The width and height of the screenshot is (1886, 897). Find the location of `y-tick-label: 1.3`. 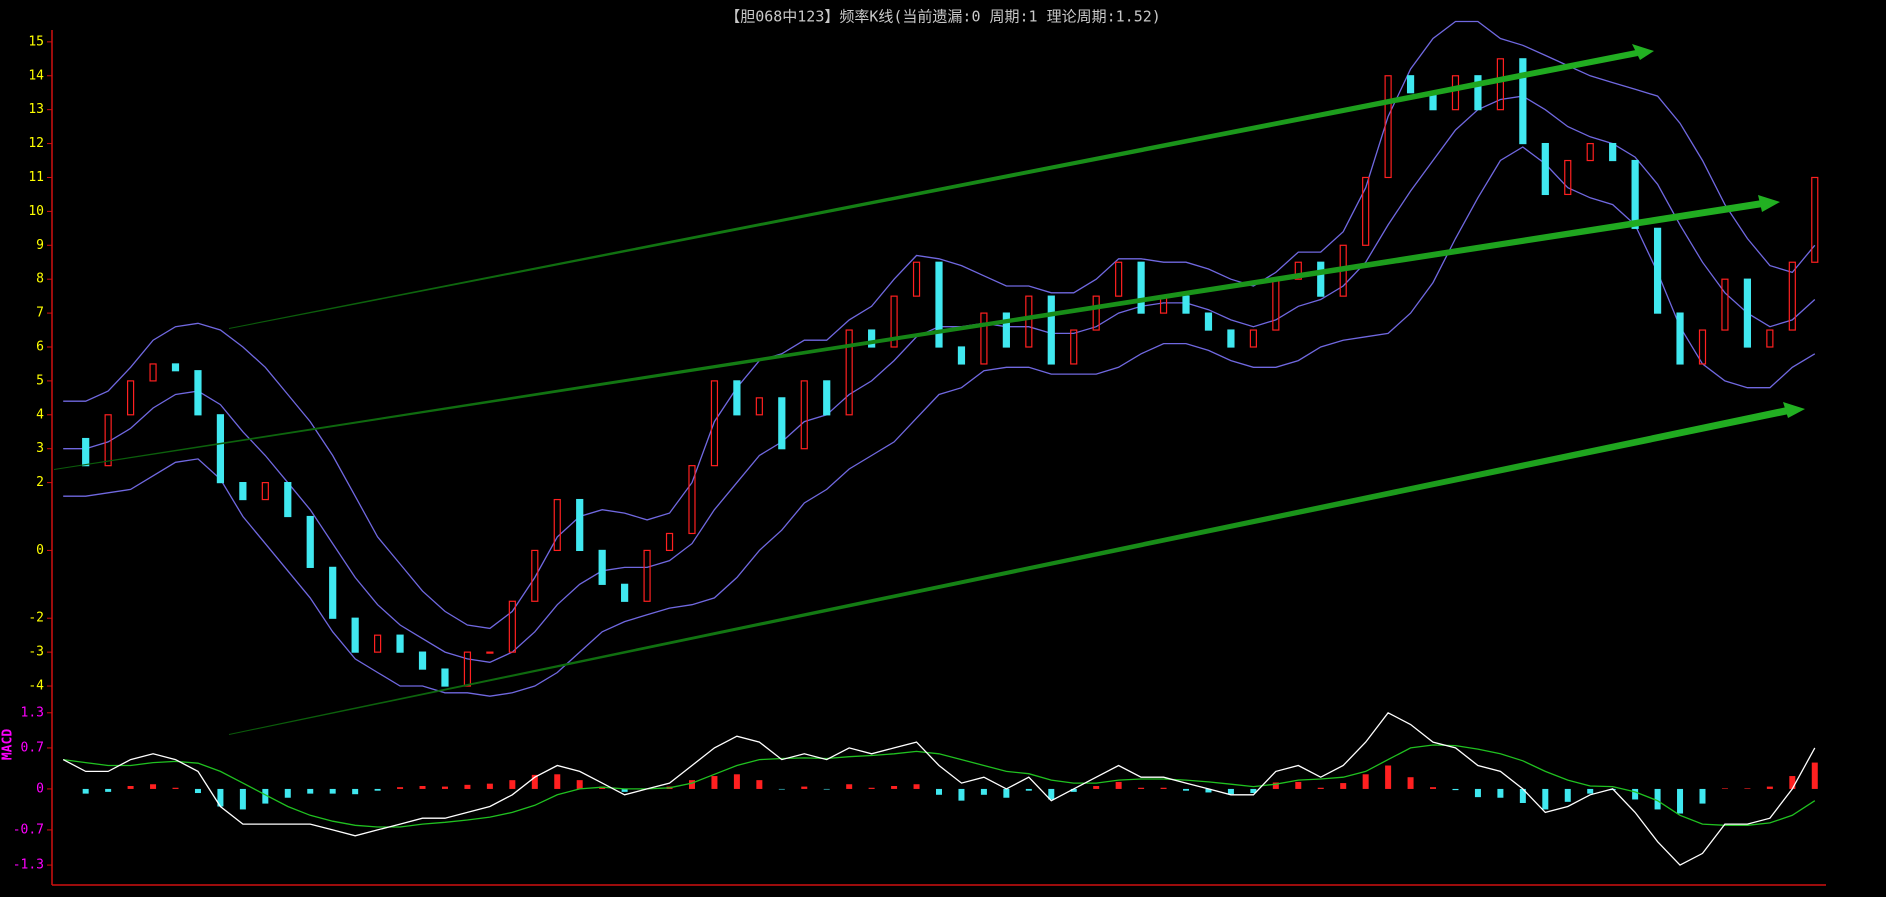

y-tick-label: 1.3 is located at coordinates (32, 712).